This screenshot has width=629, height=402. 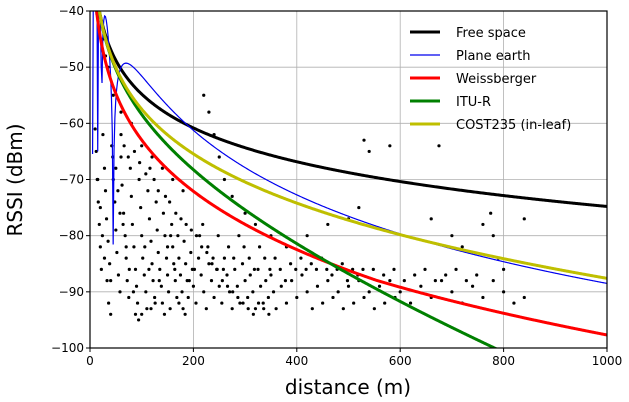 What do you see at coordinates (67, 348) in the screenshot?
I see `y-tick-label: −100` at bounding box center [67, 348].